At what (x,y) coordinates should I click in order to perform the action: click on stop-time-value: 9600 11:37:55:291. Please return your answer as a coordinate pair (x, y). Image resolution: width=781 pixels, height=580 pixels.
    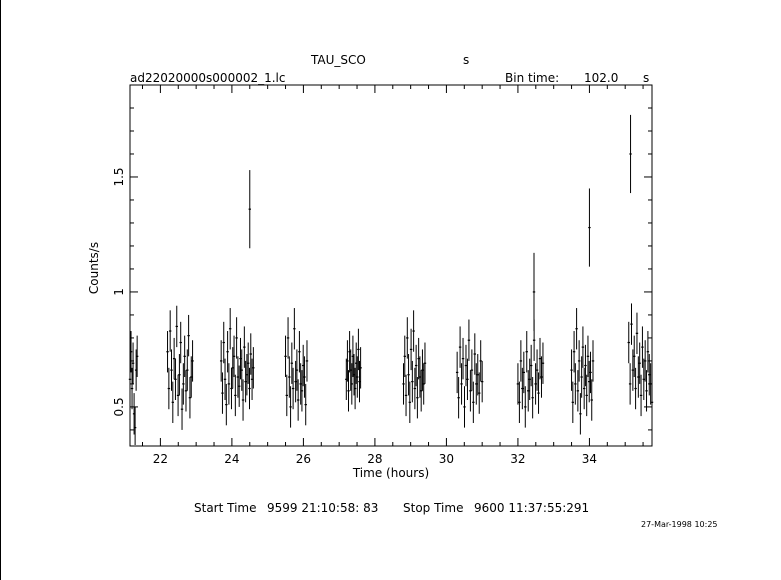
    Looking at the image, I should click on (532, 508).